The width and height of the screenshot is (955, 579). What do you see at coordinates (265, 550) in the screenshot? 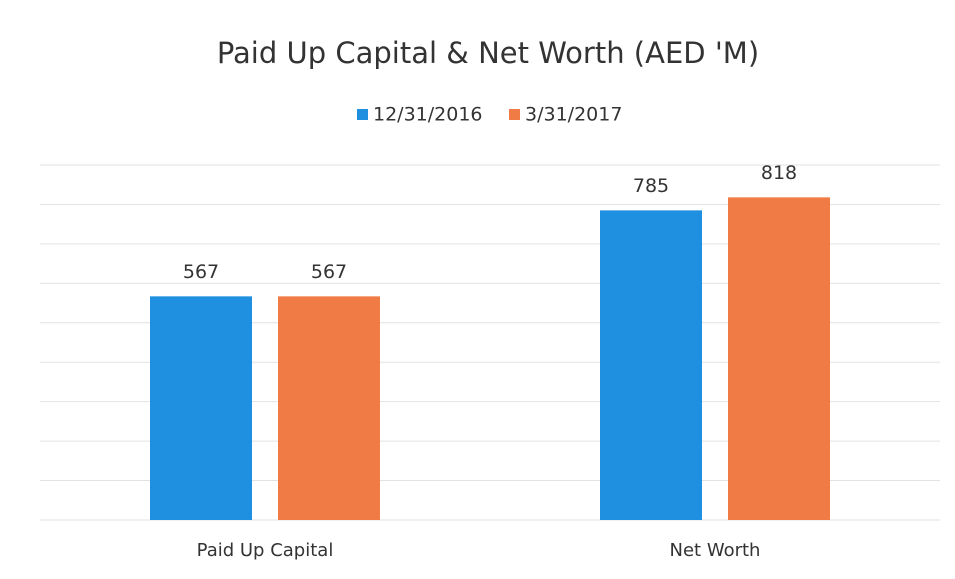
I see `x-tick-label: Paid Up Capital` at bounding box center [265, 550].